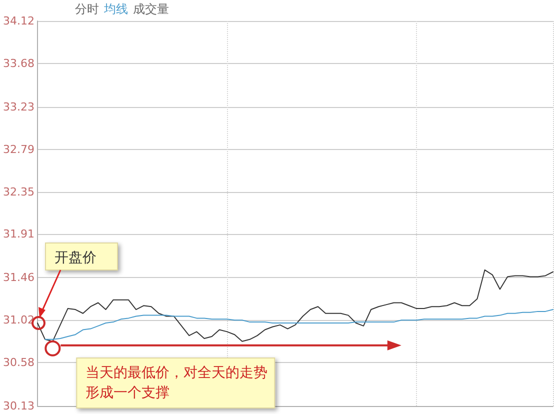 Image resolution: width=554 pixels, height=414 pixels. What do you see at coordinates (18, 363) in the screenshot?
I see `y-tick-label: 30.58` at bounding box center [18, 363].